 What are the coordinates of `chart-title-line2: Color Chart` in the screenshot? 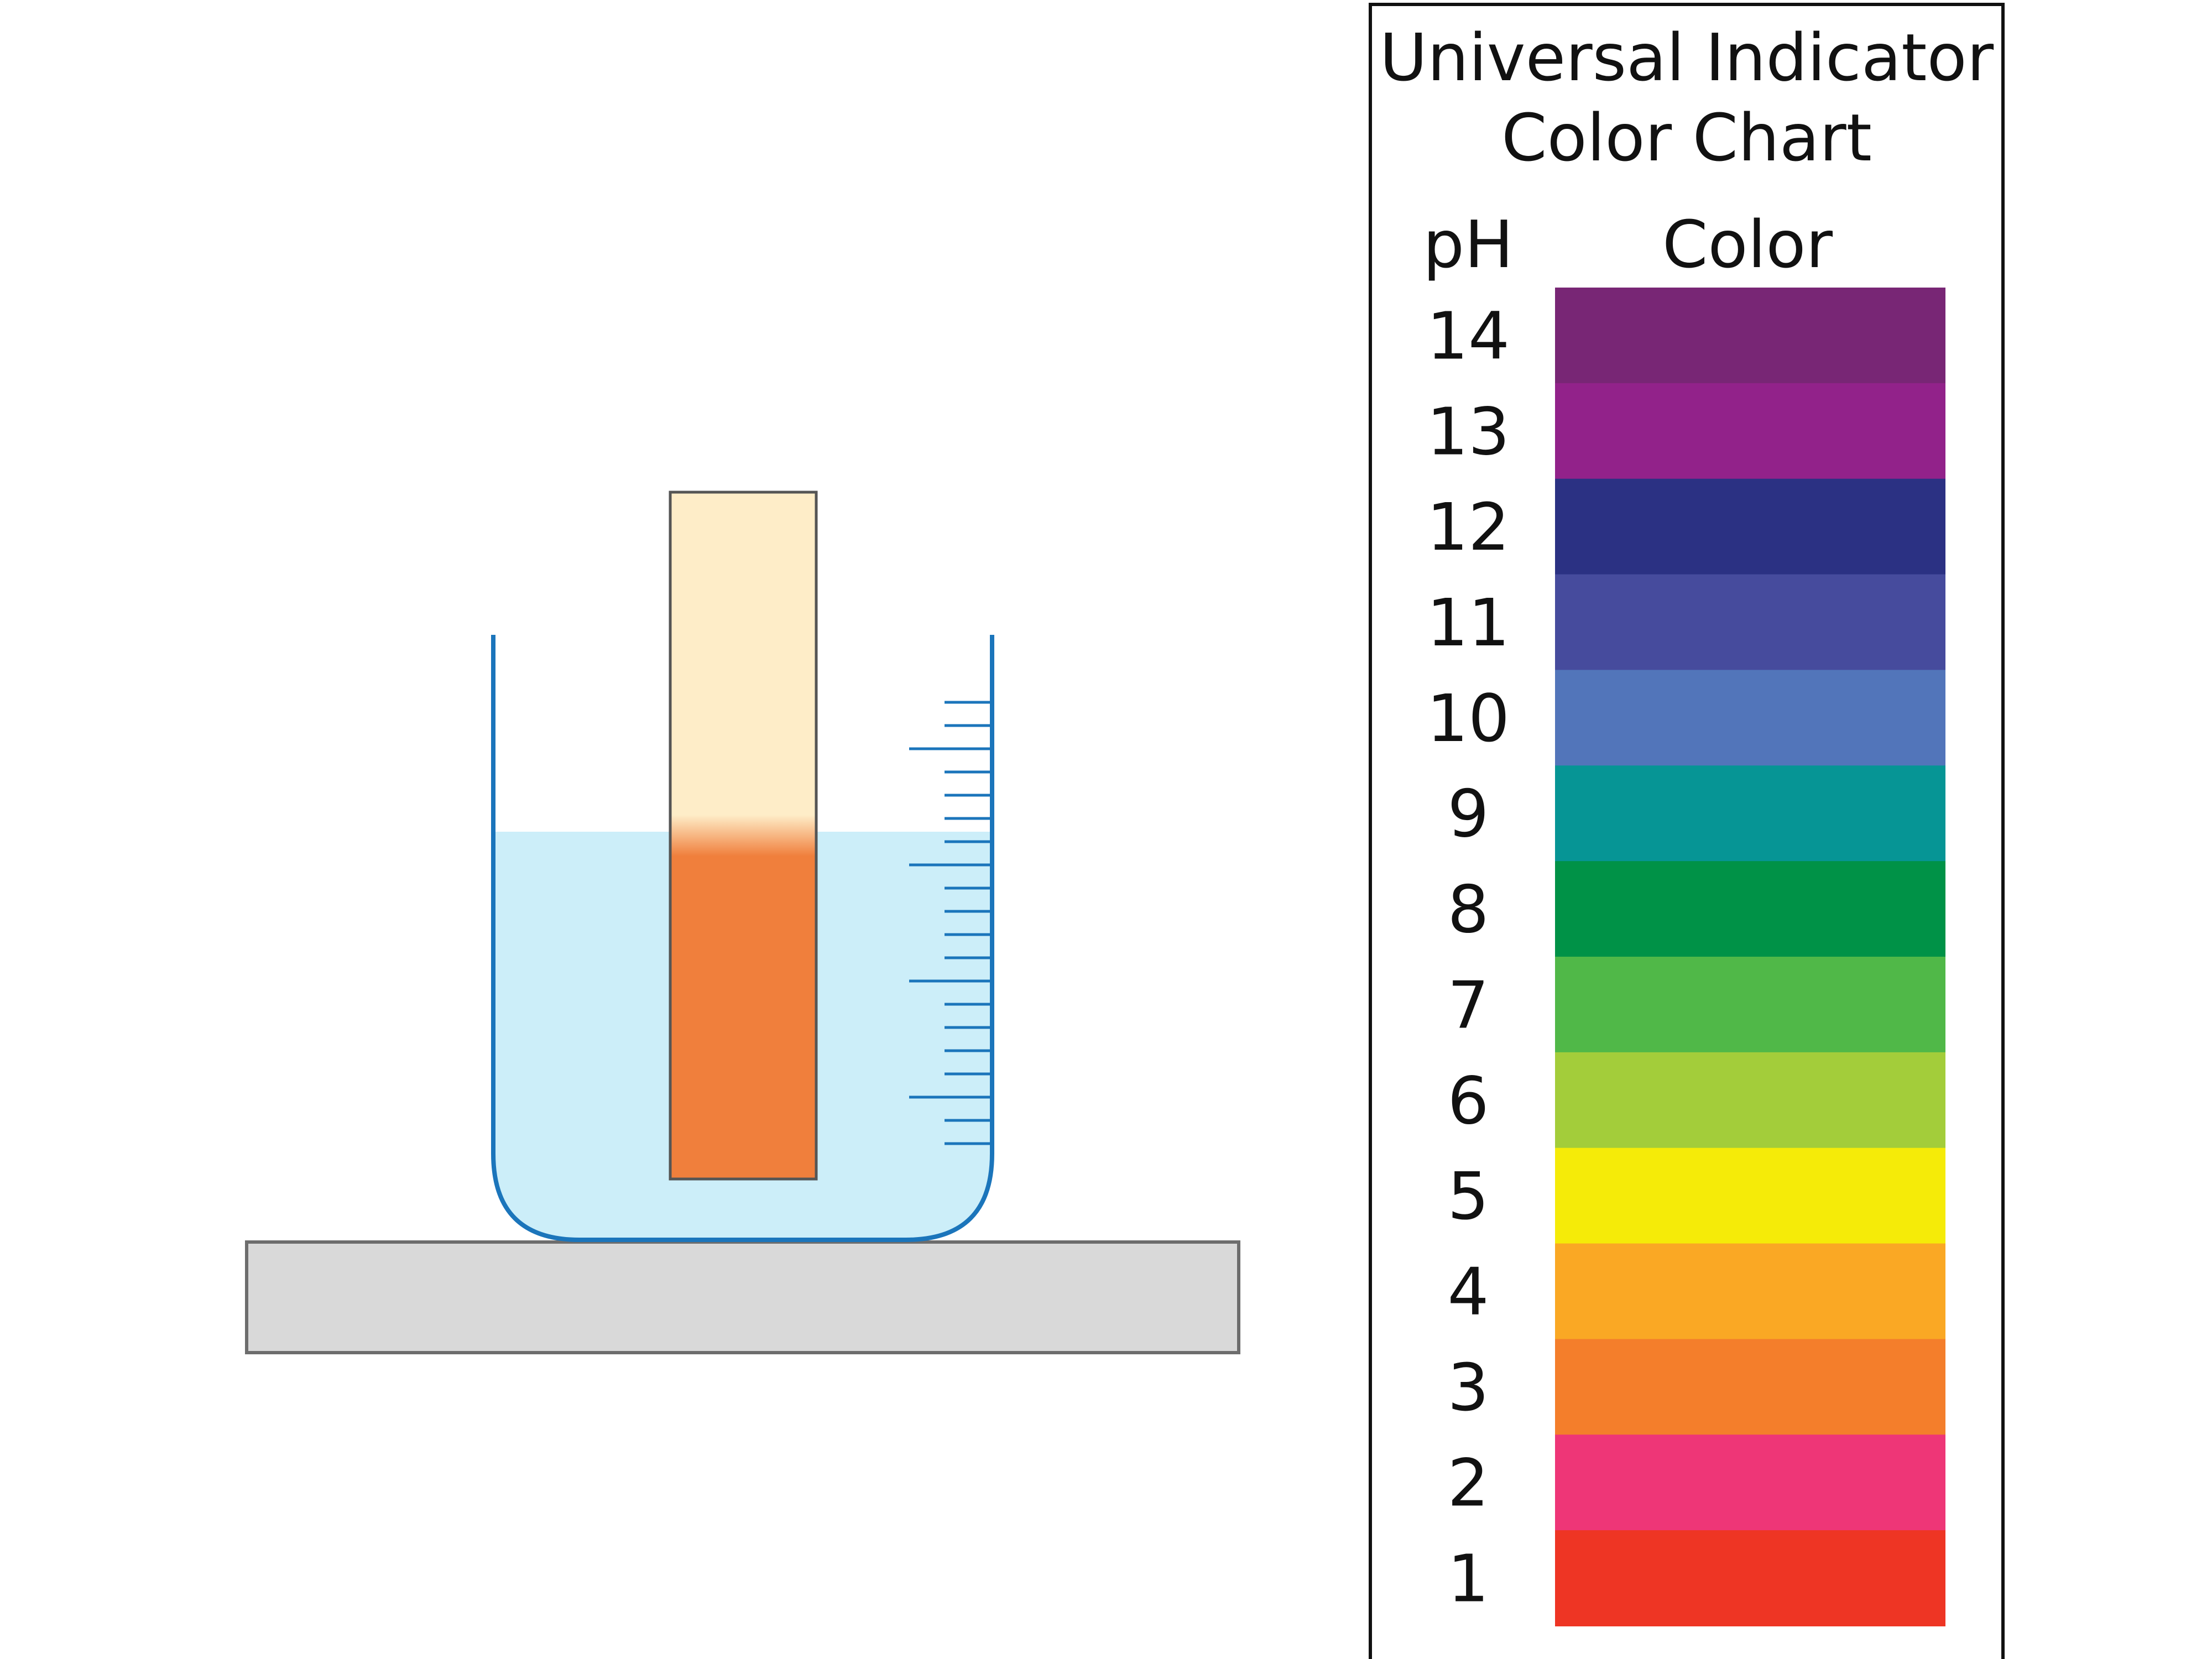 It's located at (1687, 138).